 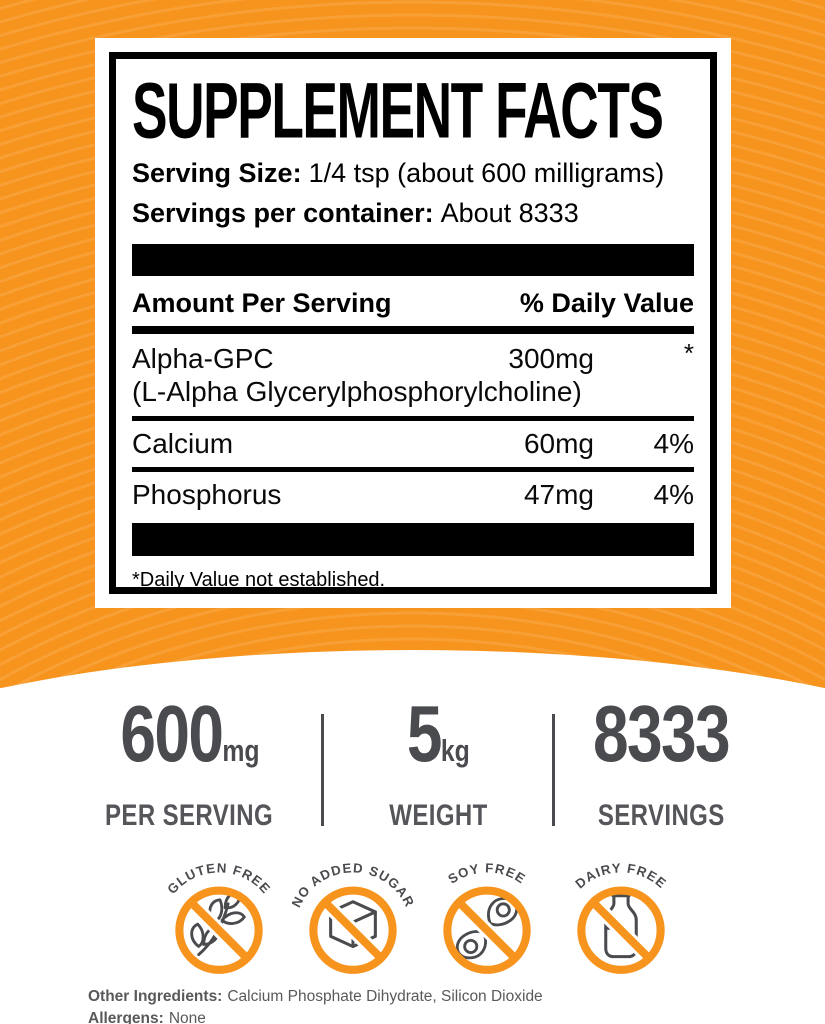 I want to click on badge-dairy-free: DAIRY FREE, so click(x=621, y=916).